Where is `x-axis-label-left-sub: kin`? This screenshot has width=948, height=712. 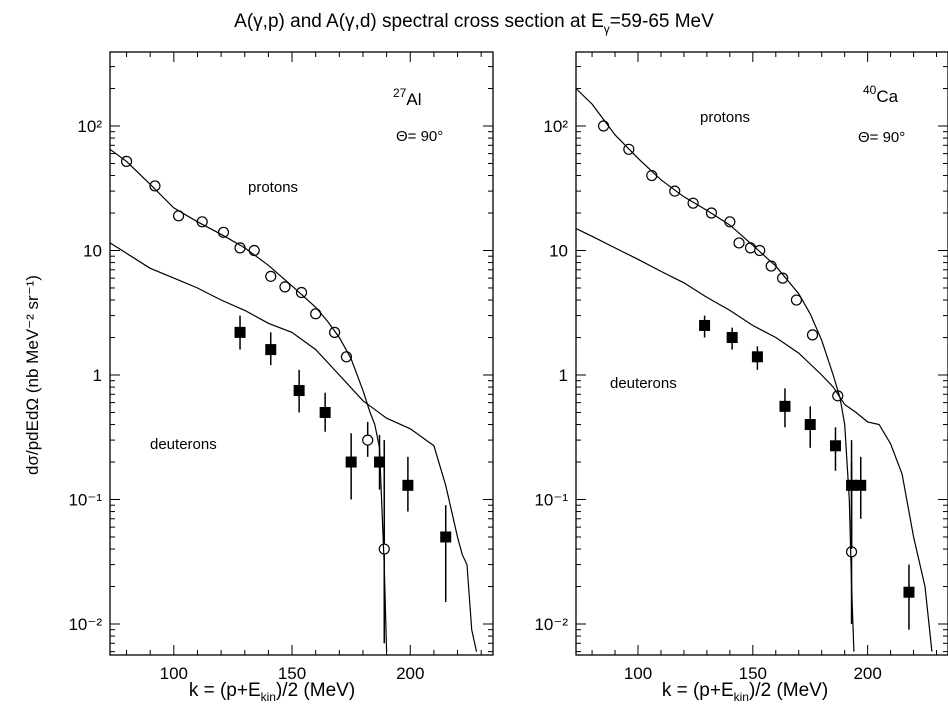
x-axis-label-left-sub: kin is located at coordinates (268, 697).